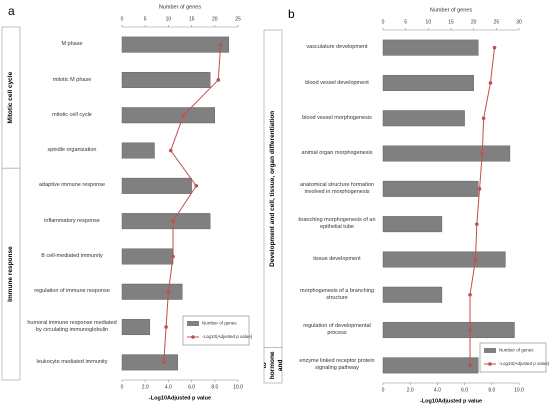 The height and width of the screenshot is (411, 550). I want to click on category-label: leukocyte mediated immunity, so click(72, 361).